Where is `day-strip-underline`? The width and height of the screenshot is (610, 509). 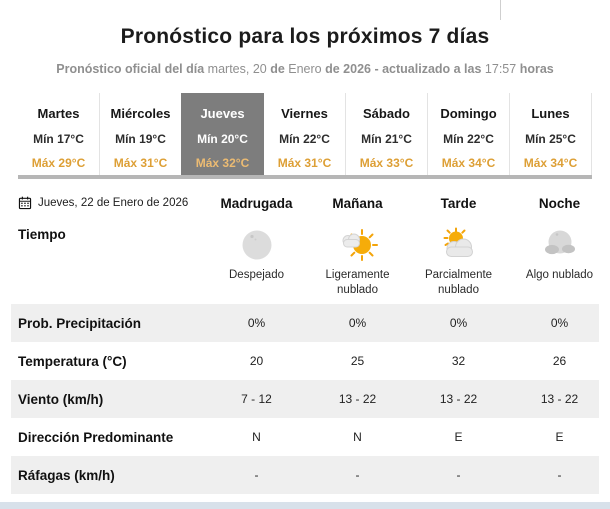 day-strip-underline is located at coordinates (305, 177).